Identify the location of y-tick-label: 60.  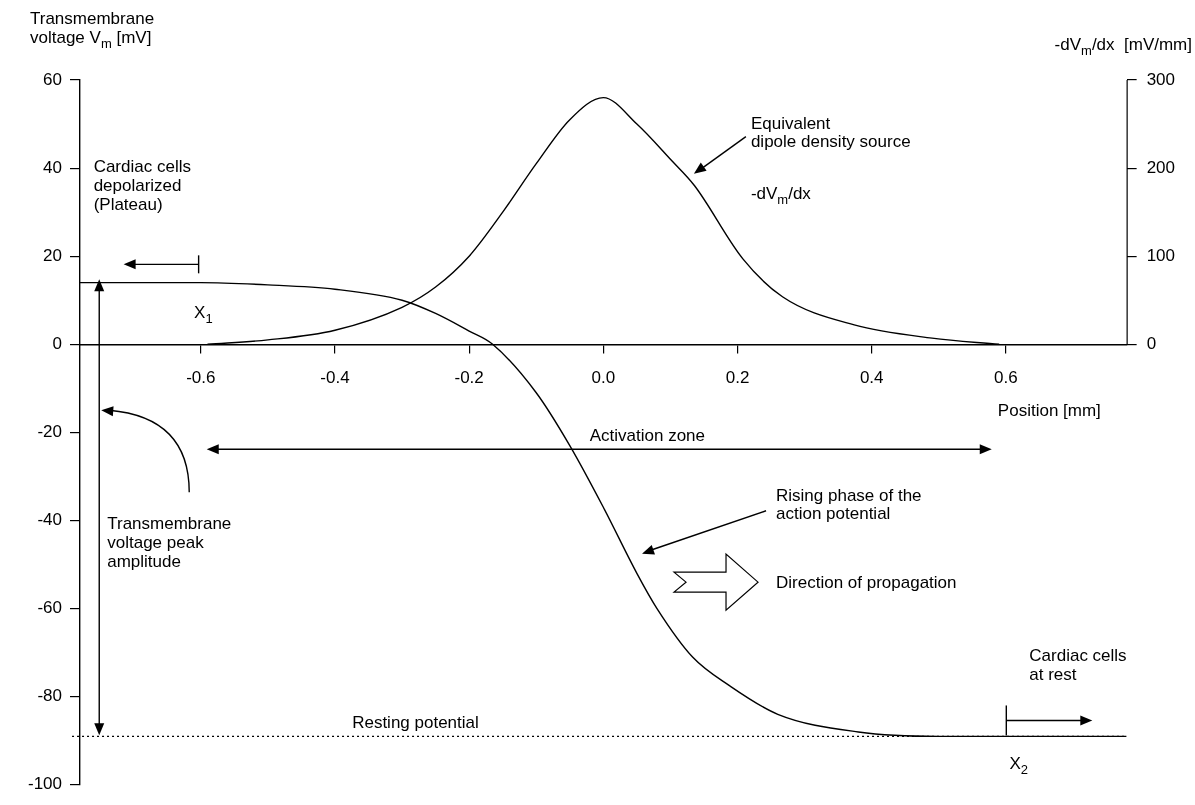
(53, 79).